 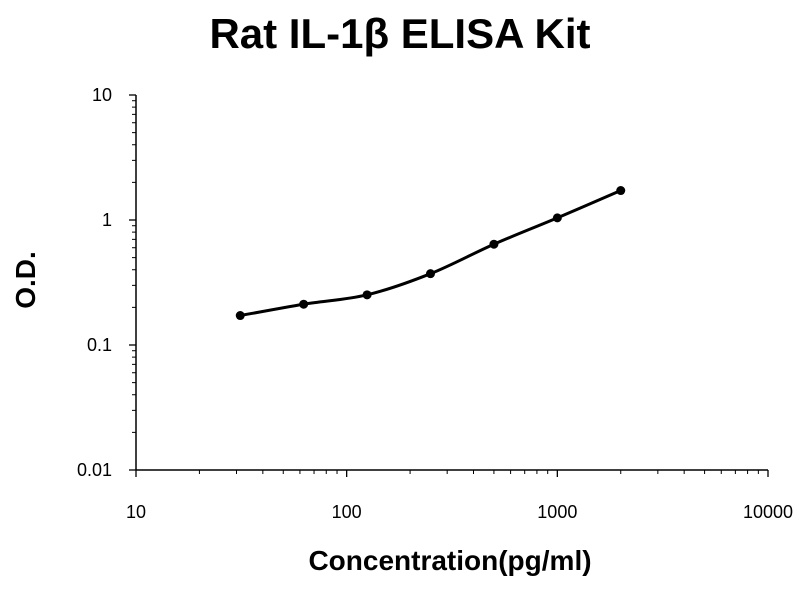 What do you see at coordinates (768, 512) in the screenshot?
I see `x-tick-label: 10000` at bounding box center [768, 512].